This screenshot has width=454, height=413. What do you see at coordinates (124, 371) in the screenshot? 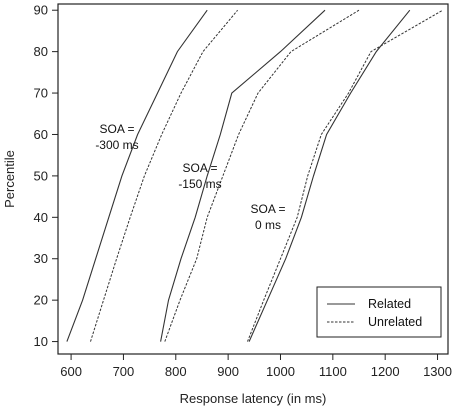
I see `x-tick-label: 700` at bounding box center [124, 371].